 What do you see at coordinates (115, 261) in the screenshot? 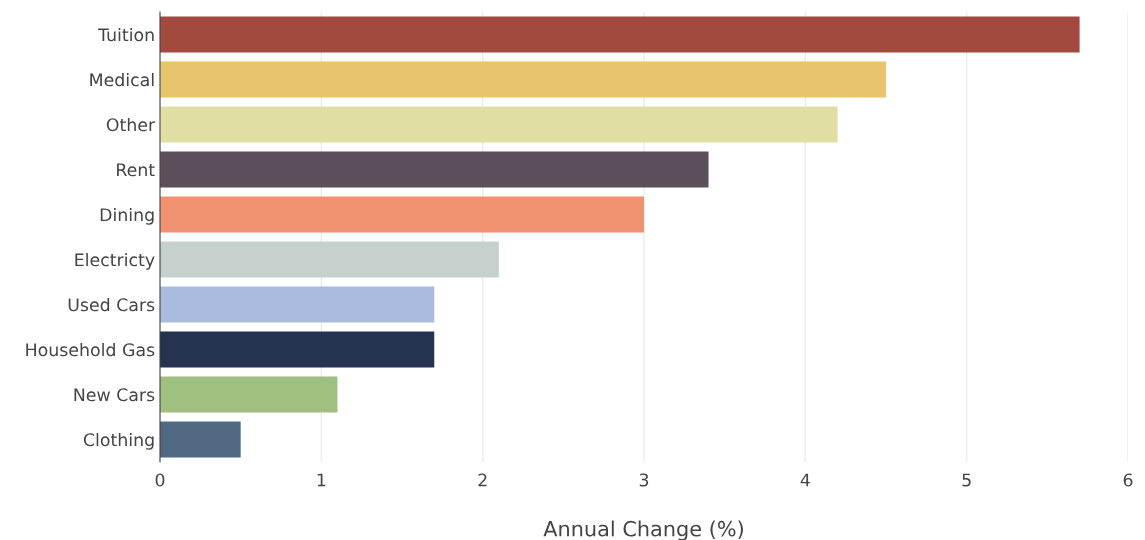
I see `y-tick-label: Electricty` at bounding box center [115, 261].